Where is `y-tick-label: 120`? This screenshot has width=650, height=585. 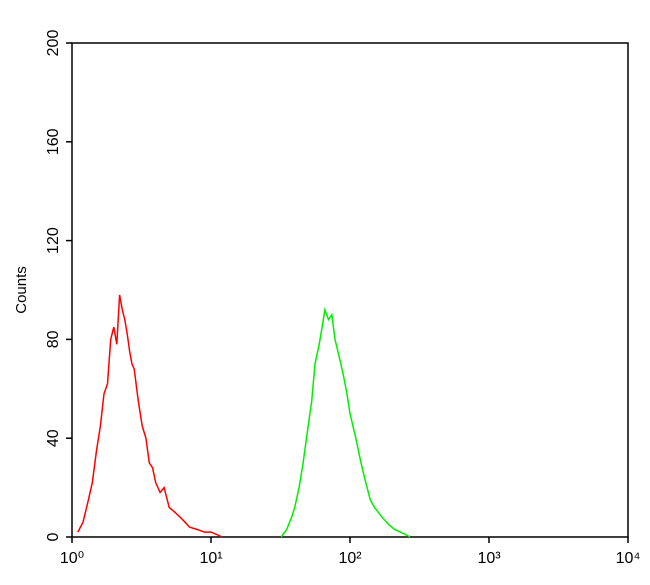 y-tick-label: 120 is located at coordinates (53, 240).